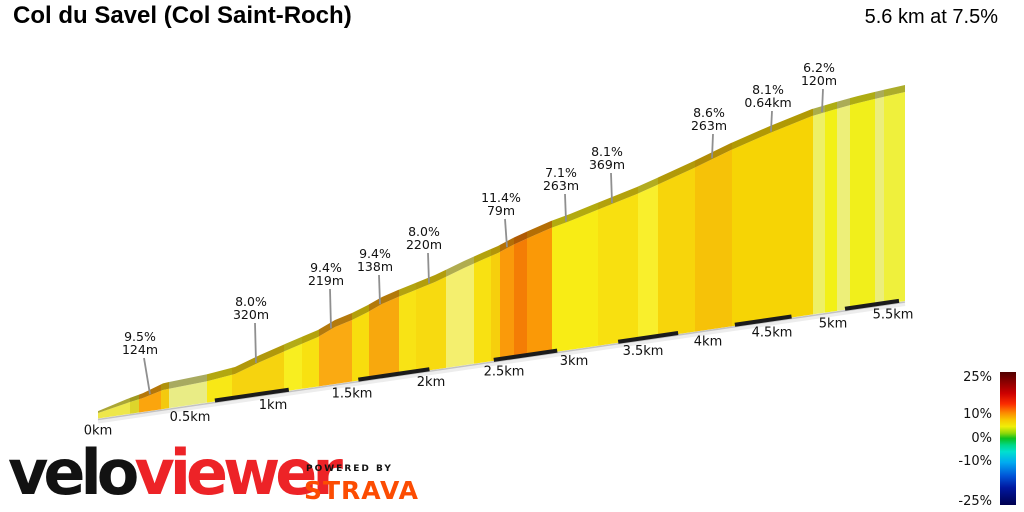 The height and width of the screenshot is (512, 1024). What do you see at coordinates (819, 74) in the screenshot?
I see `gradient-annotation: 6.2% 120m` at bounding box center [819, 74].